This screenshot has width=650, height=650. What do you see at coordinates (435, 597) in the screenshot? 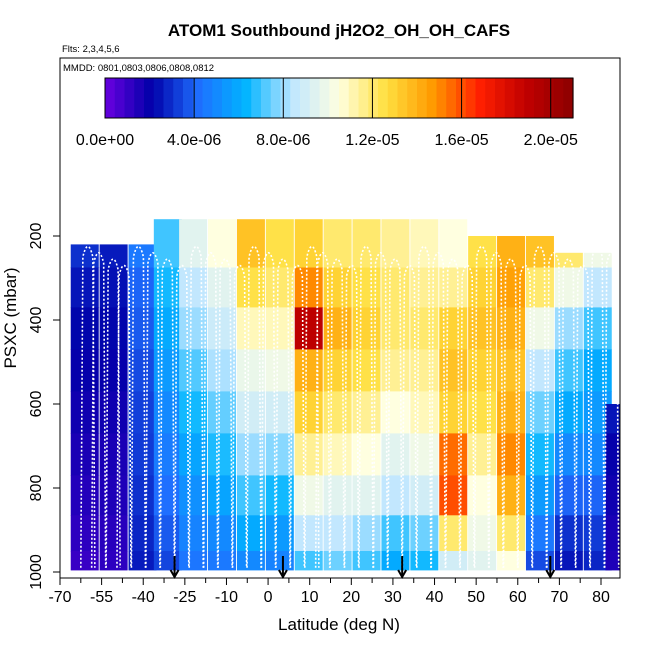
I see `x-tick-label: 40` at bounding box center [435, 597].